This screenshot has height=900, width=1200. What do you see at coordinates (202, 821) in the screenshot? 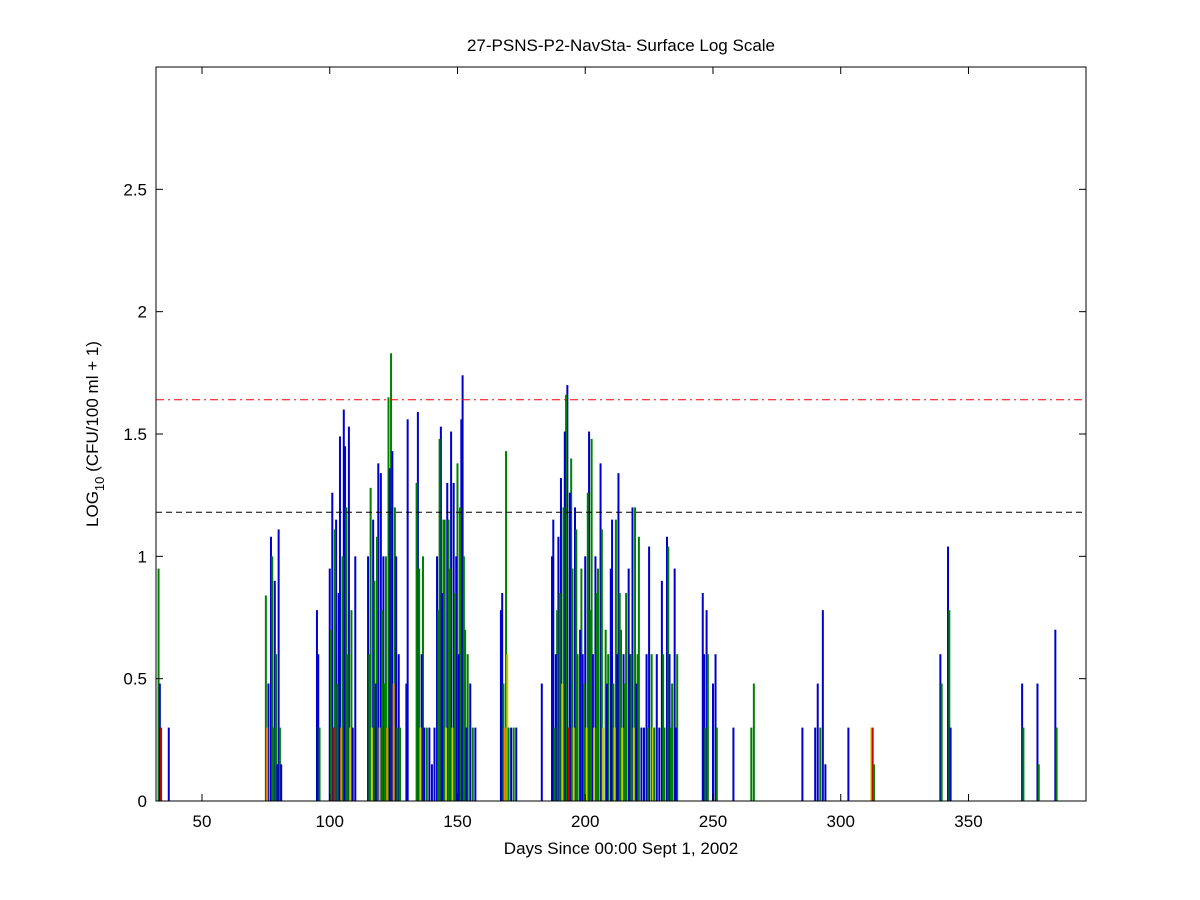
I see `x-tick-label: 50` at bounding box center [202, 821].